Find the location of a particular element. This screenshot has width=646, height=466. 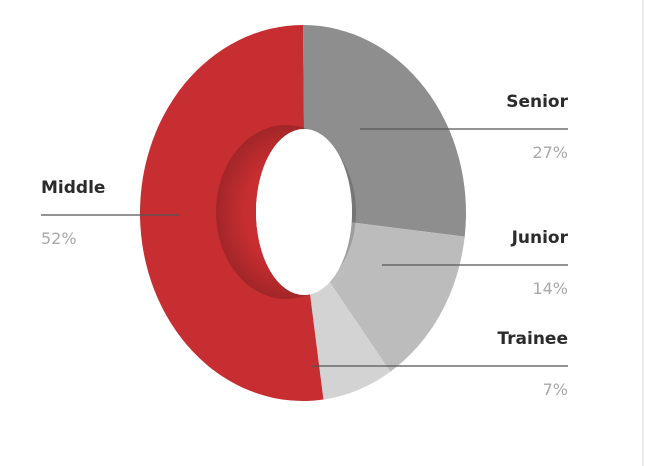

value-label: 27% is located at coordinates (550, 152).